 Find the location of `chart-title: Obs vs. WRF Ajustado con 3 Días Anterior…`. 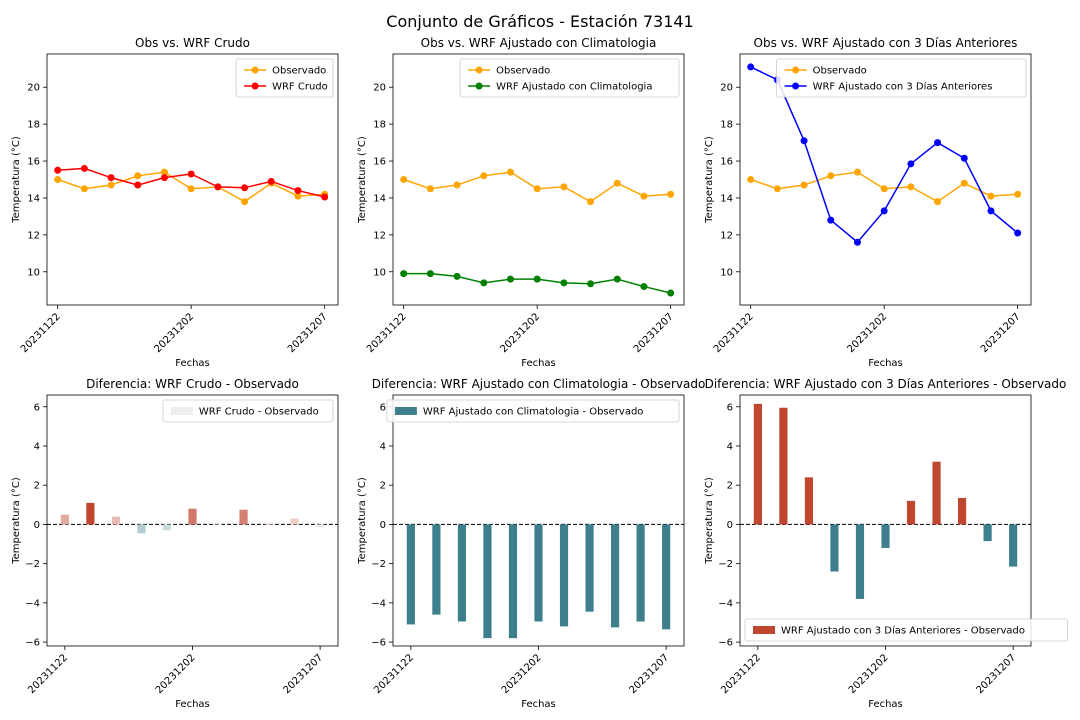

chart-title: Obs vs. WRF Ajustado con 3 Días Anterior… is located at coordinates (886, 43).